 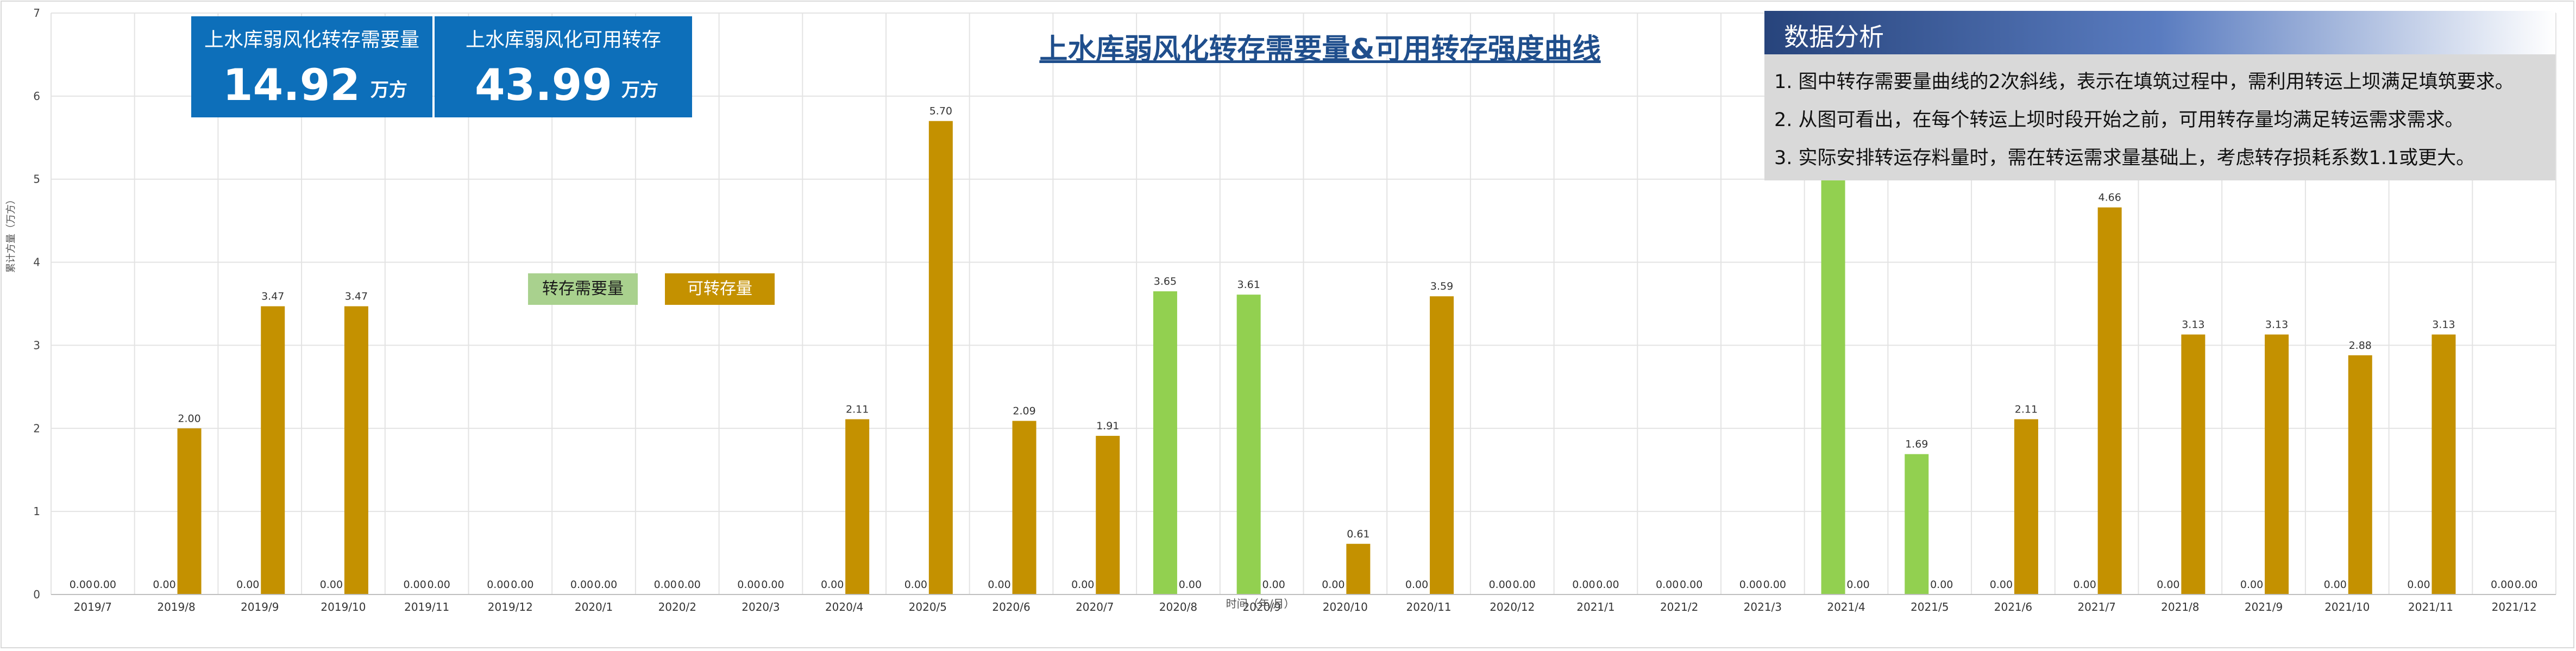 What do you see at coordinates (36, 14) in the screenshot?
I see `y-tick-label: 7` at bounding box center [36, 14].